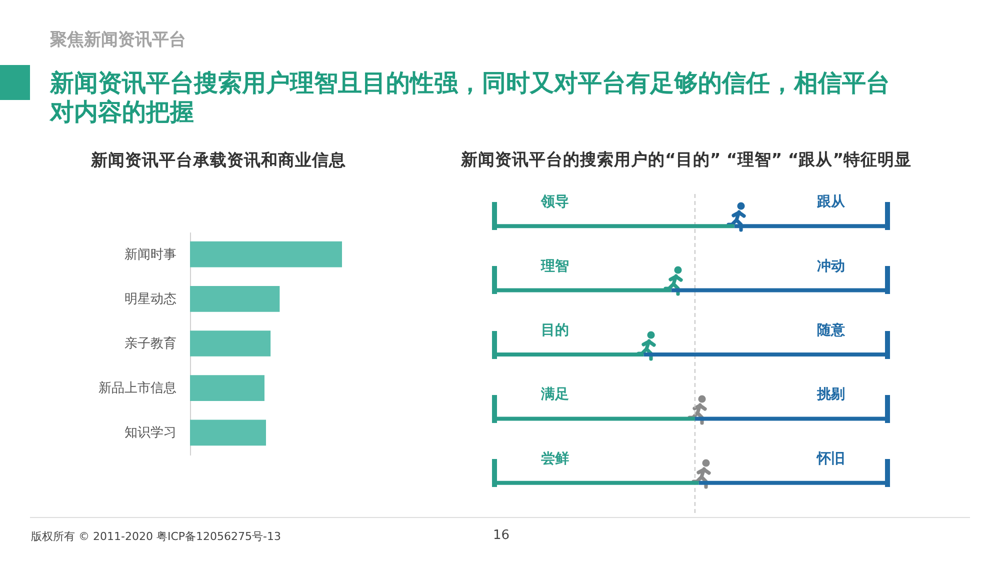 This screenshot has width=1000, height=563. I want to click on y-tick-label: 理智, so click(554, 266).